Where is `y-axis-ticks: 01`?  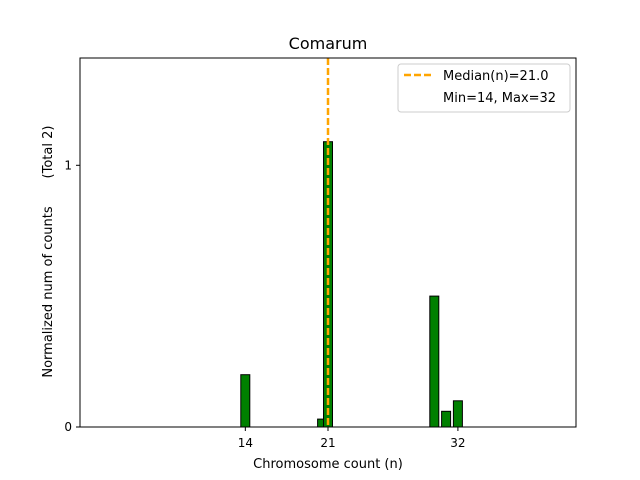 y-axis-ticks: 01 is located at coordinates (72, 296).